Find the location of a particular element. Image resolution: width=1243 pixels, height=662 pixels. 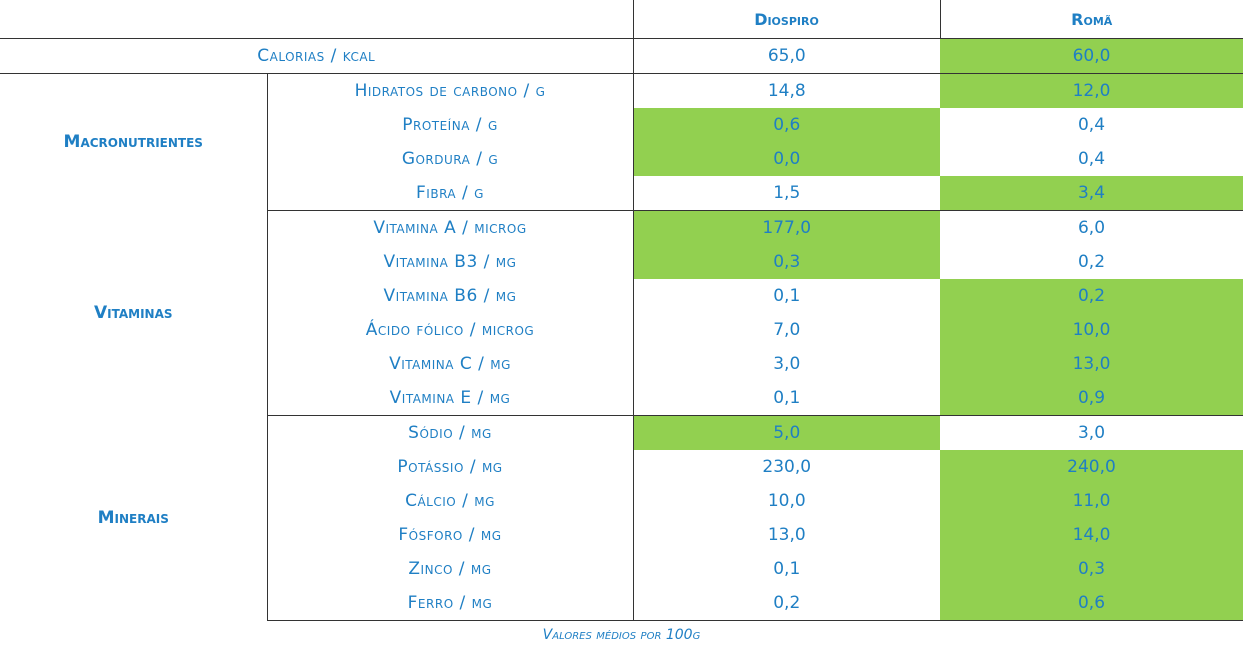

row-label: Calorias / kcal is located at coordinates (316, 56).